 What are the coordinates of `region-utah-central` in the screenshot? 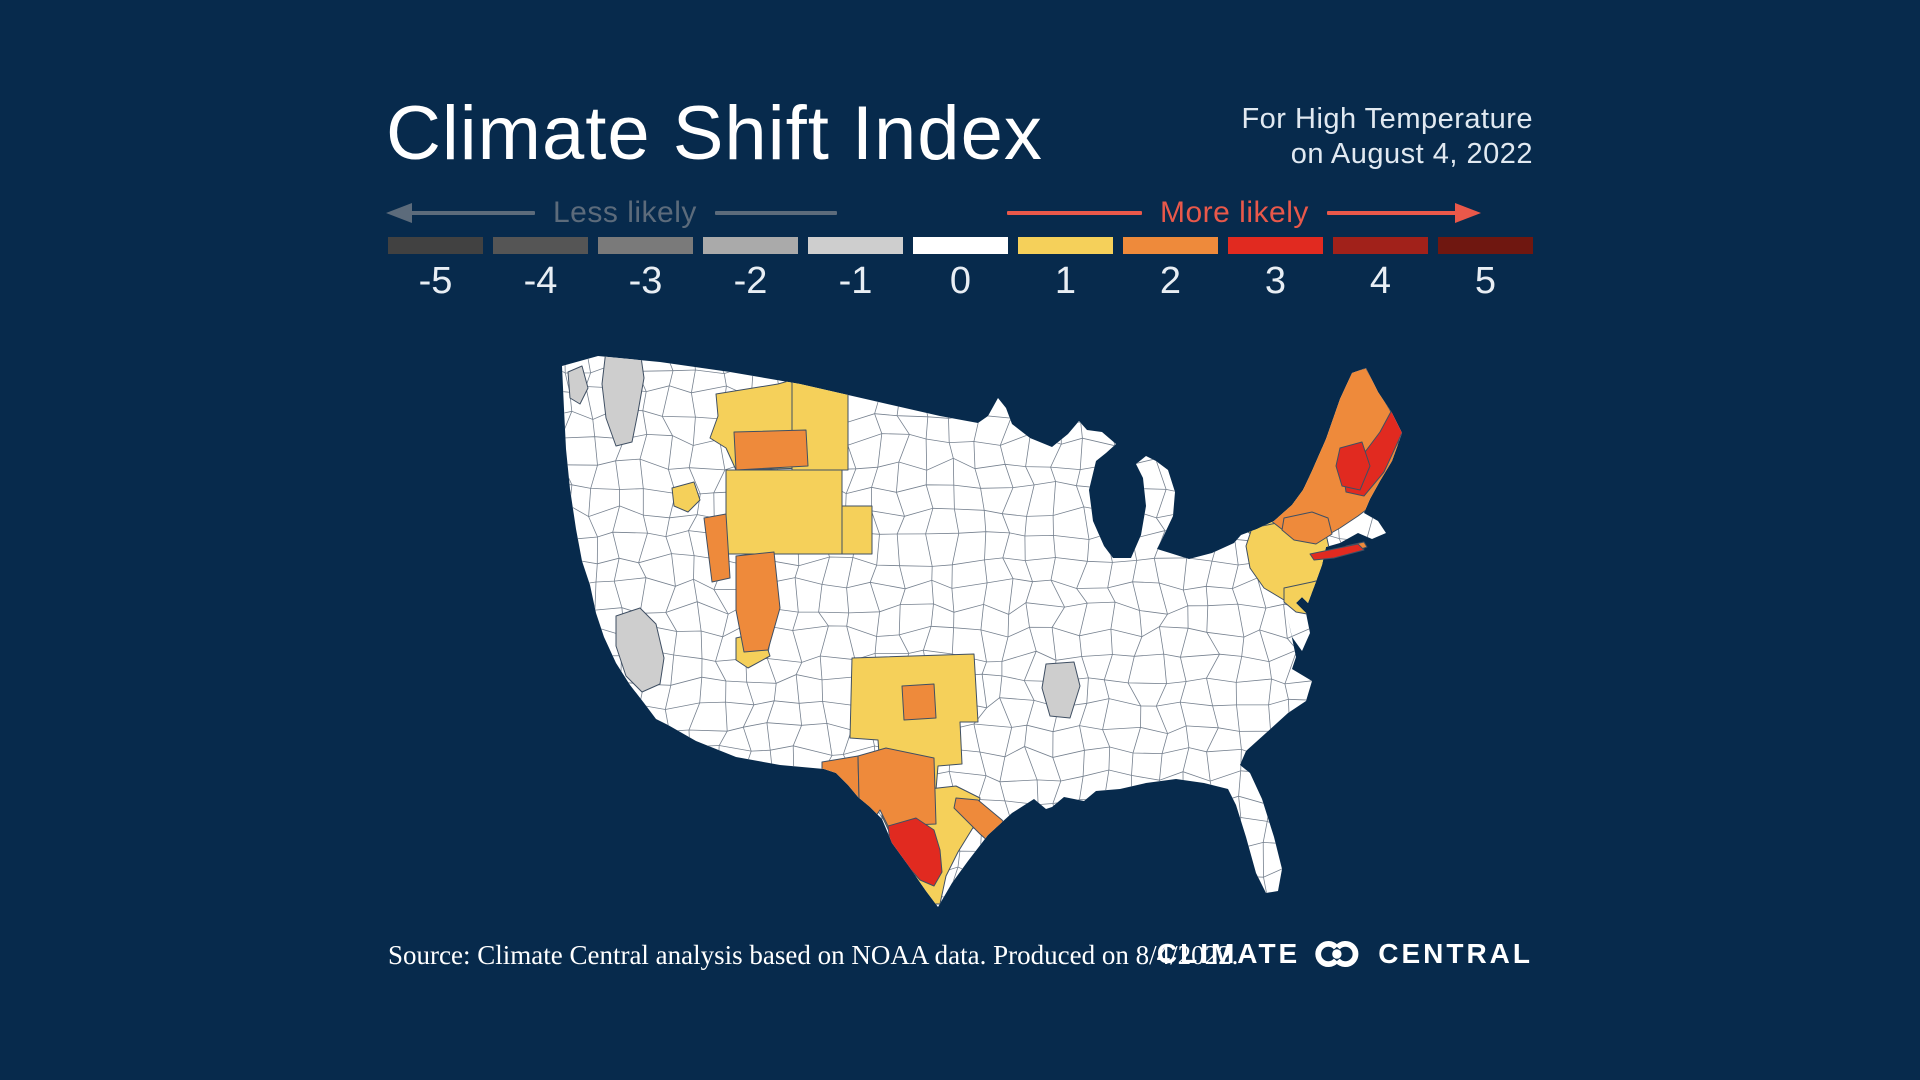 It's located at (758, 602).